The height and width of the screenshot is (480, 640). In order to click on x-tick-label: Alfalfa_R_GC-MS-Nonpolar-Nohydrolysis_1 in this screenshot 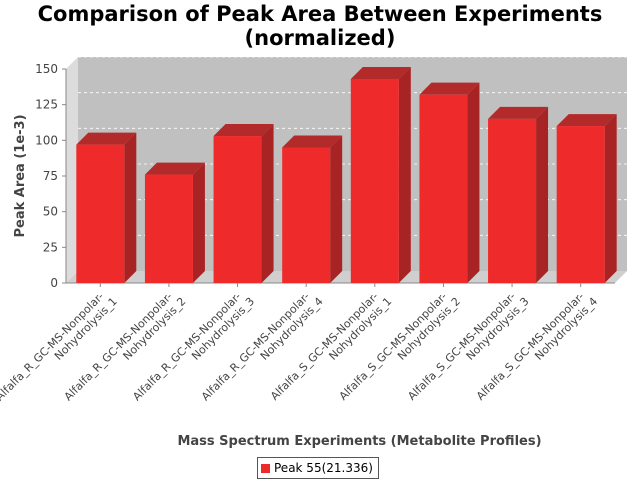, I will do `click(60, 349)`.